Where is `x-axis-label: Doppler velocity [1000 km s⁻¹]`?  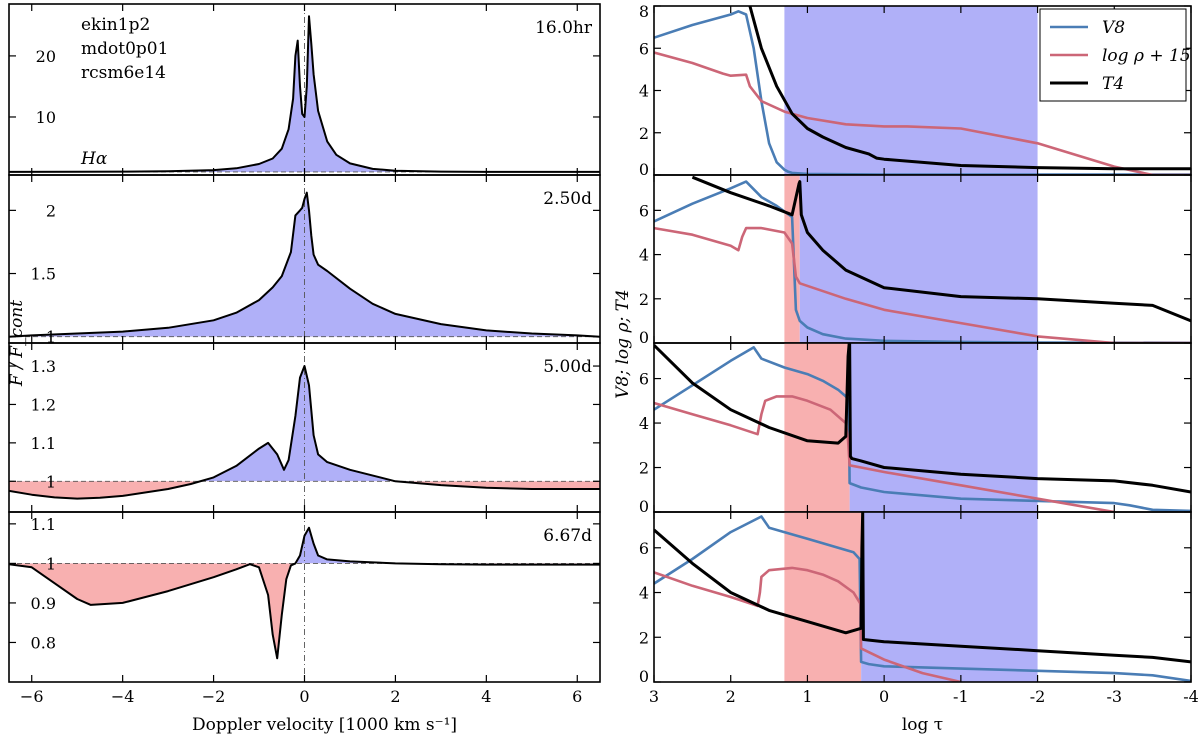 x-axis-label: Doppler velocity [1000 km s⁻¹] is located at coordinates (324, 725).